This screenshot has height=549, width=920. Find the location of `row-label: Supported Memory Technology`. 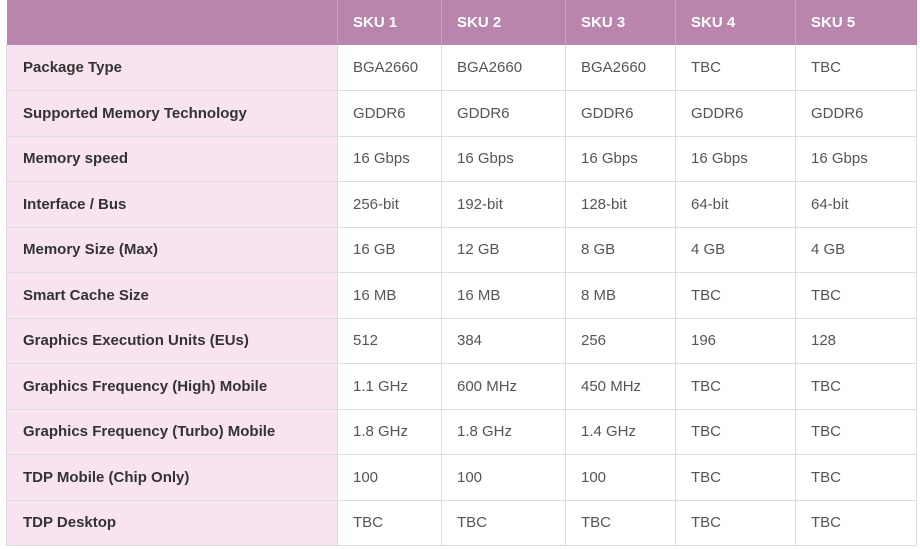

row-label: Supported Memory Technology is located at coordinates (172, 113).